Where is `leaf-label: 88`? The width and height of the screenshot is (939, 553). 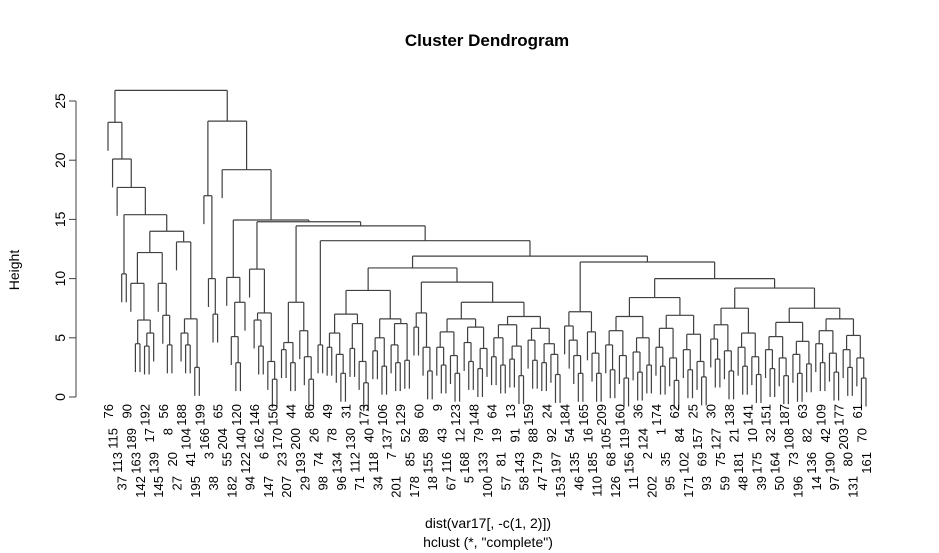 leaf-label: 88 is located at coordinates (533, 435).